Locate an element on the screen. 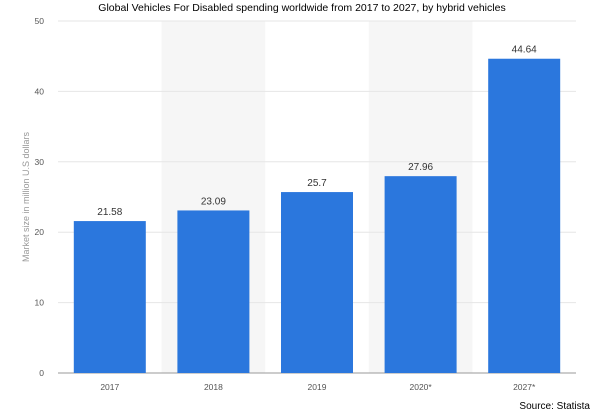  y-tick-label: 10 is located at coordinates (40, 303).